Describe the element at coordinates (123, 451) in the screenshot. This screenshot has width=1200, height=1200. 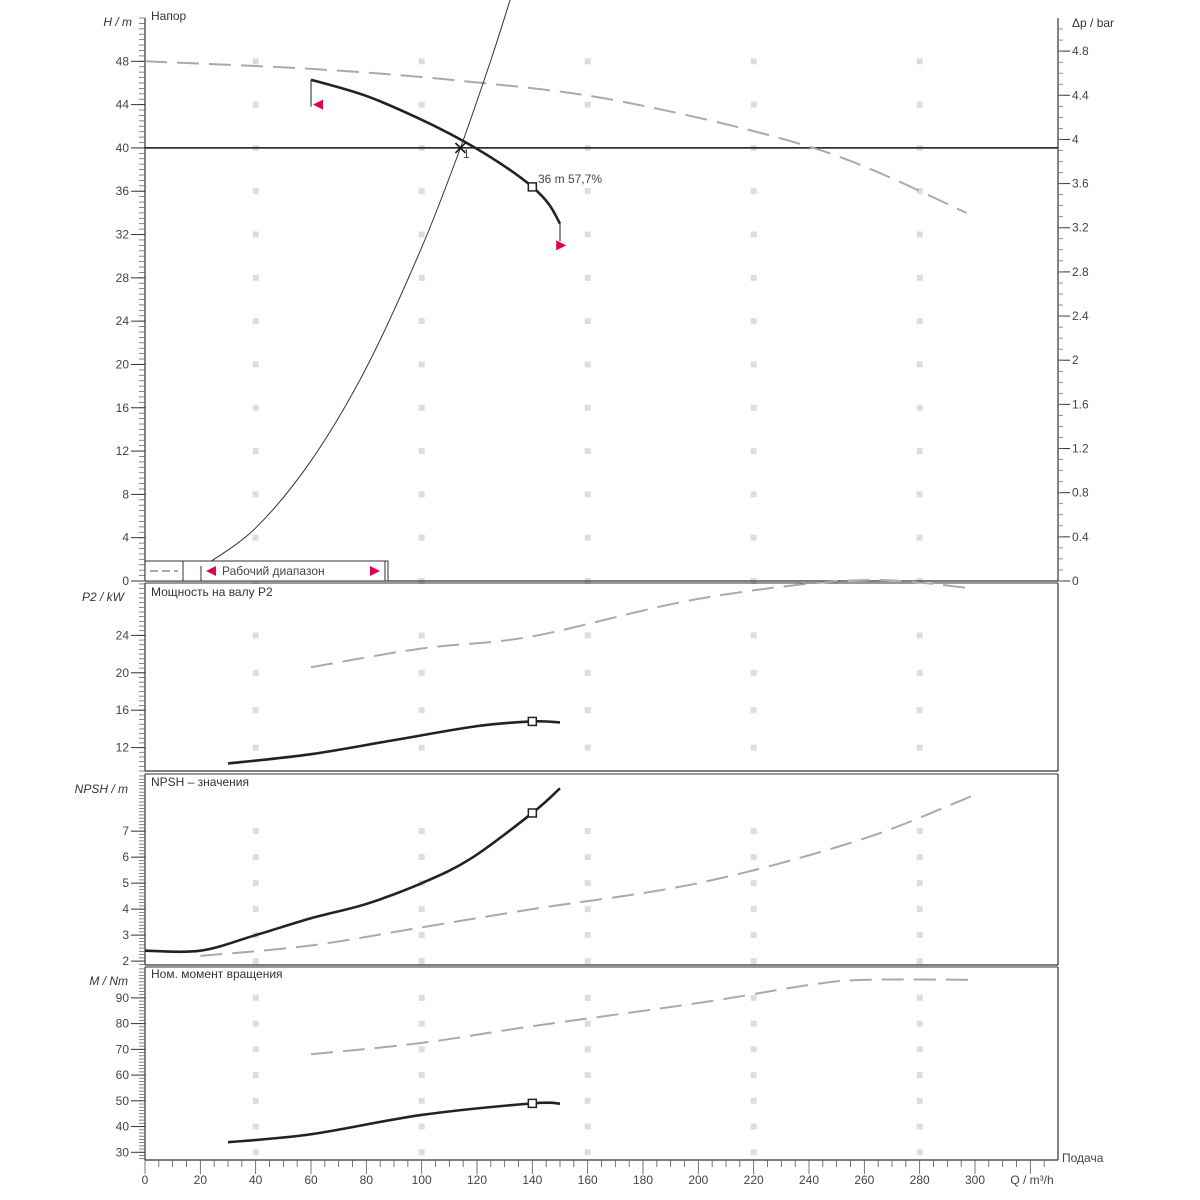
I see `y-tick-label: 12` at that location.